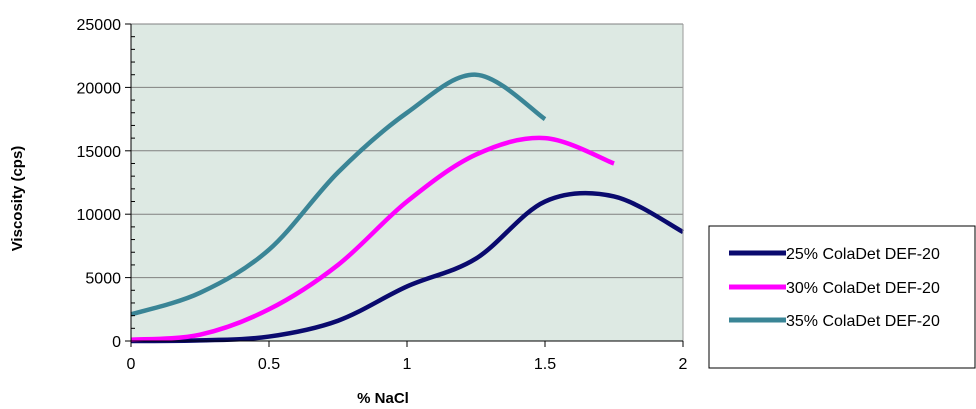 The height and width of the screenshot is (409, 976). Describe the element at coordinates (863, 321) in the screenshot. I see `legend-label-35pct: 35% ColaDet DEF-20` at that location.